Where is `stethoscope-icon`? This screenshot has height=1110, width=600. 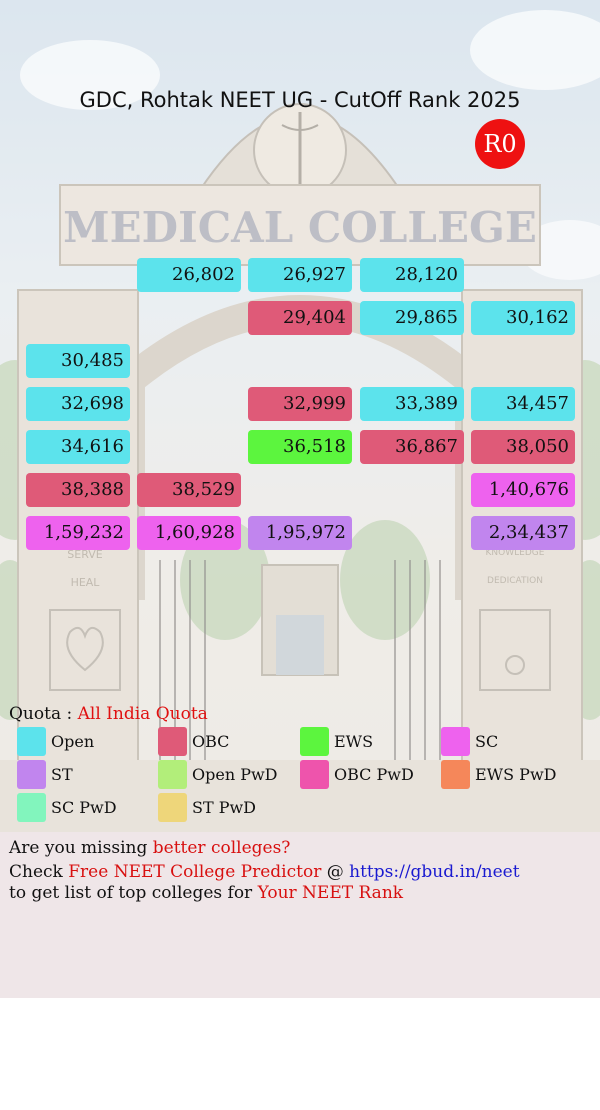 stethoscope-icon is located at coordinates (515, 665).